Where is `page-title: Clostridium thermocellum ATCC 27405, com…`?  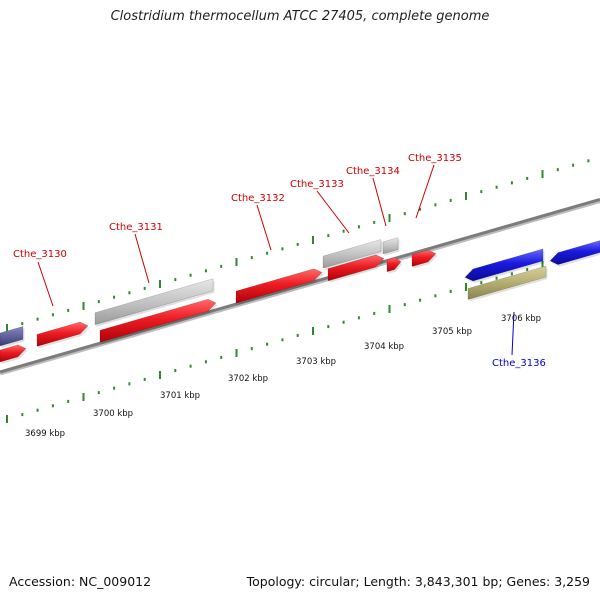 page-title: Clostridium thermocellum ATCC 27405, com… is located at coordinates (300, 16).